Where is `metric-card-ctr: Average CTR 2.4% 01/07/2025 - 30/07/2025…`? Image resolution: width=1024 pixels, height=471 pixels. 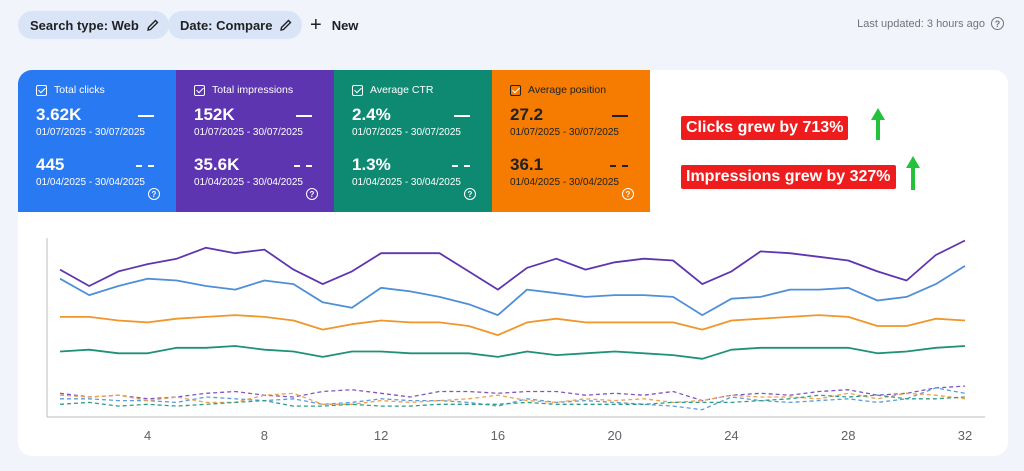 metric-card-ctr: Average CTR 2.4% 01/07/2025 - 30/07/2025… is located at coordinates (413, 141).